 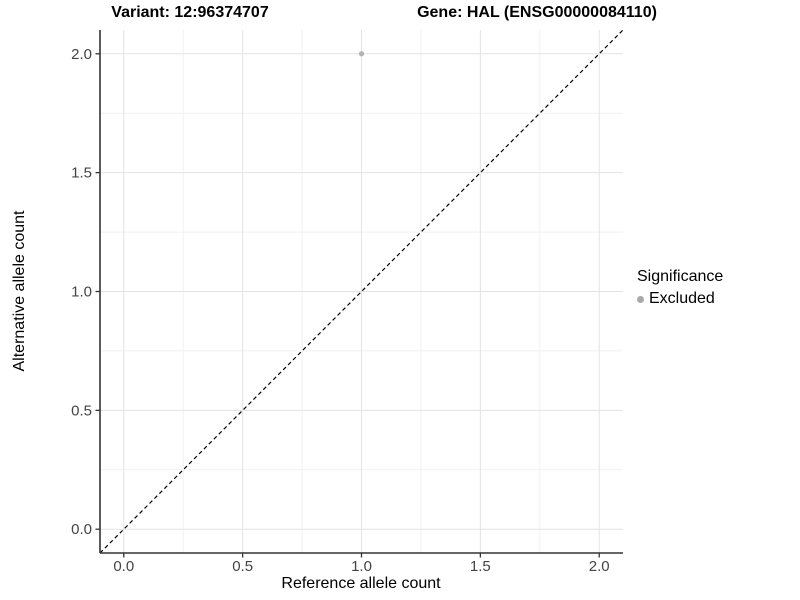 I want to click on y-tick-label: 1.5, so click(x=81, y=173).